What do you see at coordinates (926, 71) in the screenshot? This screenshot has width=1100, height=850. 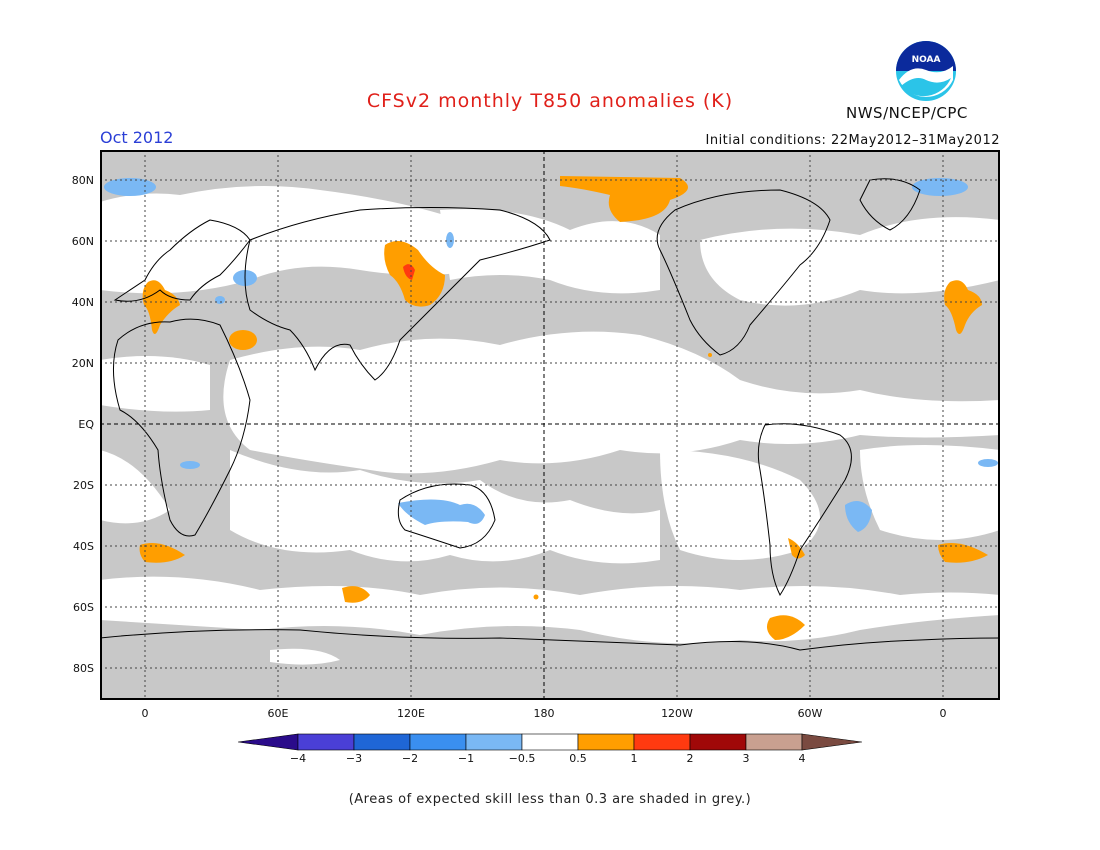 I see `noaa-logo: NOAA` at bounding box center [926, 71].